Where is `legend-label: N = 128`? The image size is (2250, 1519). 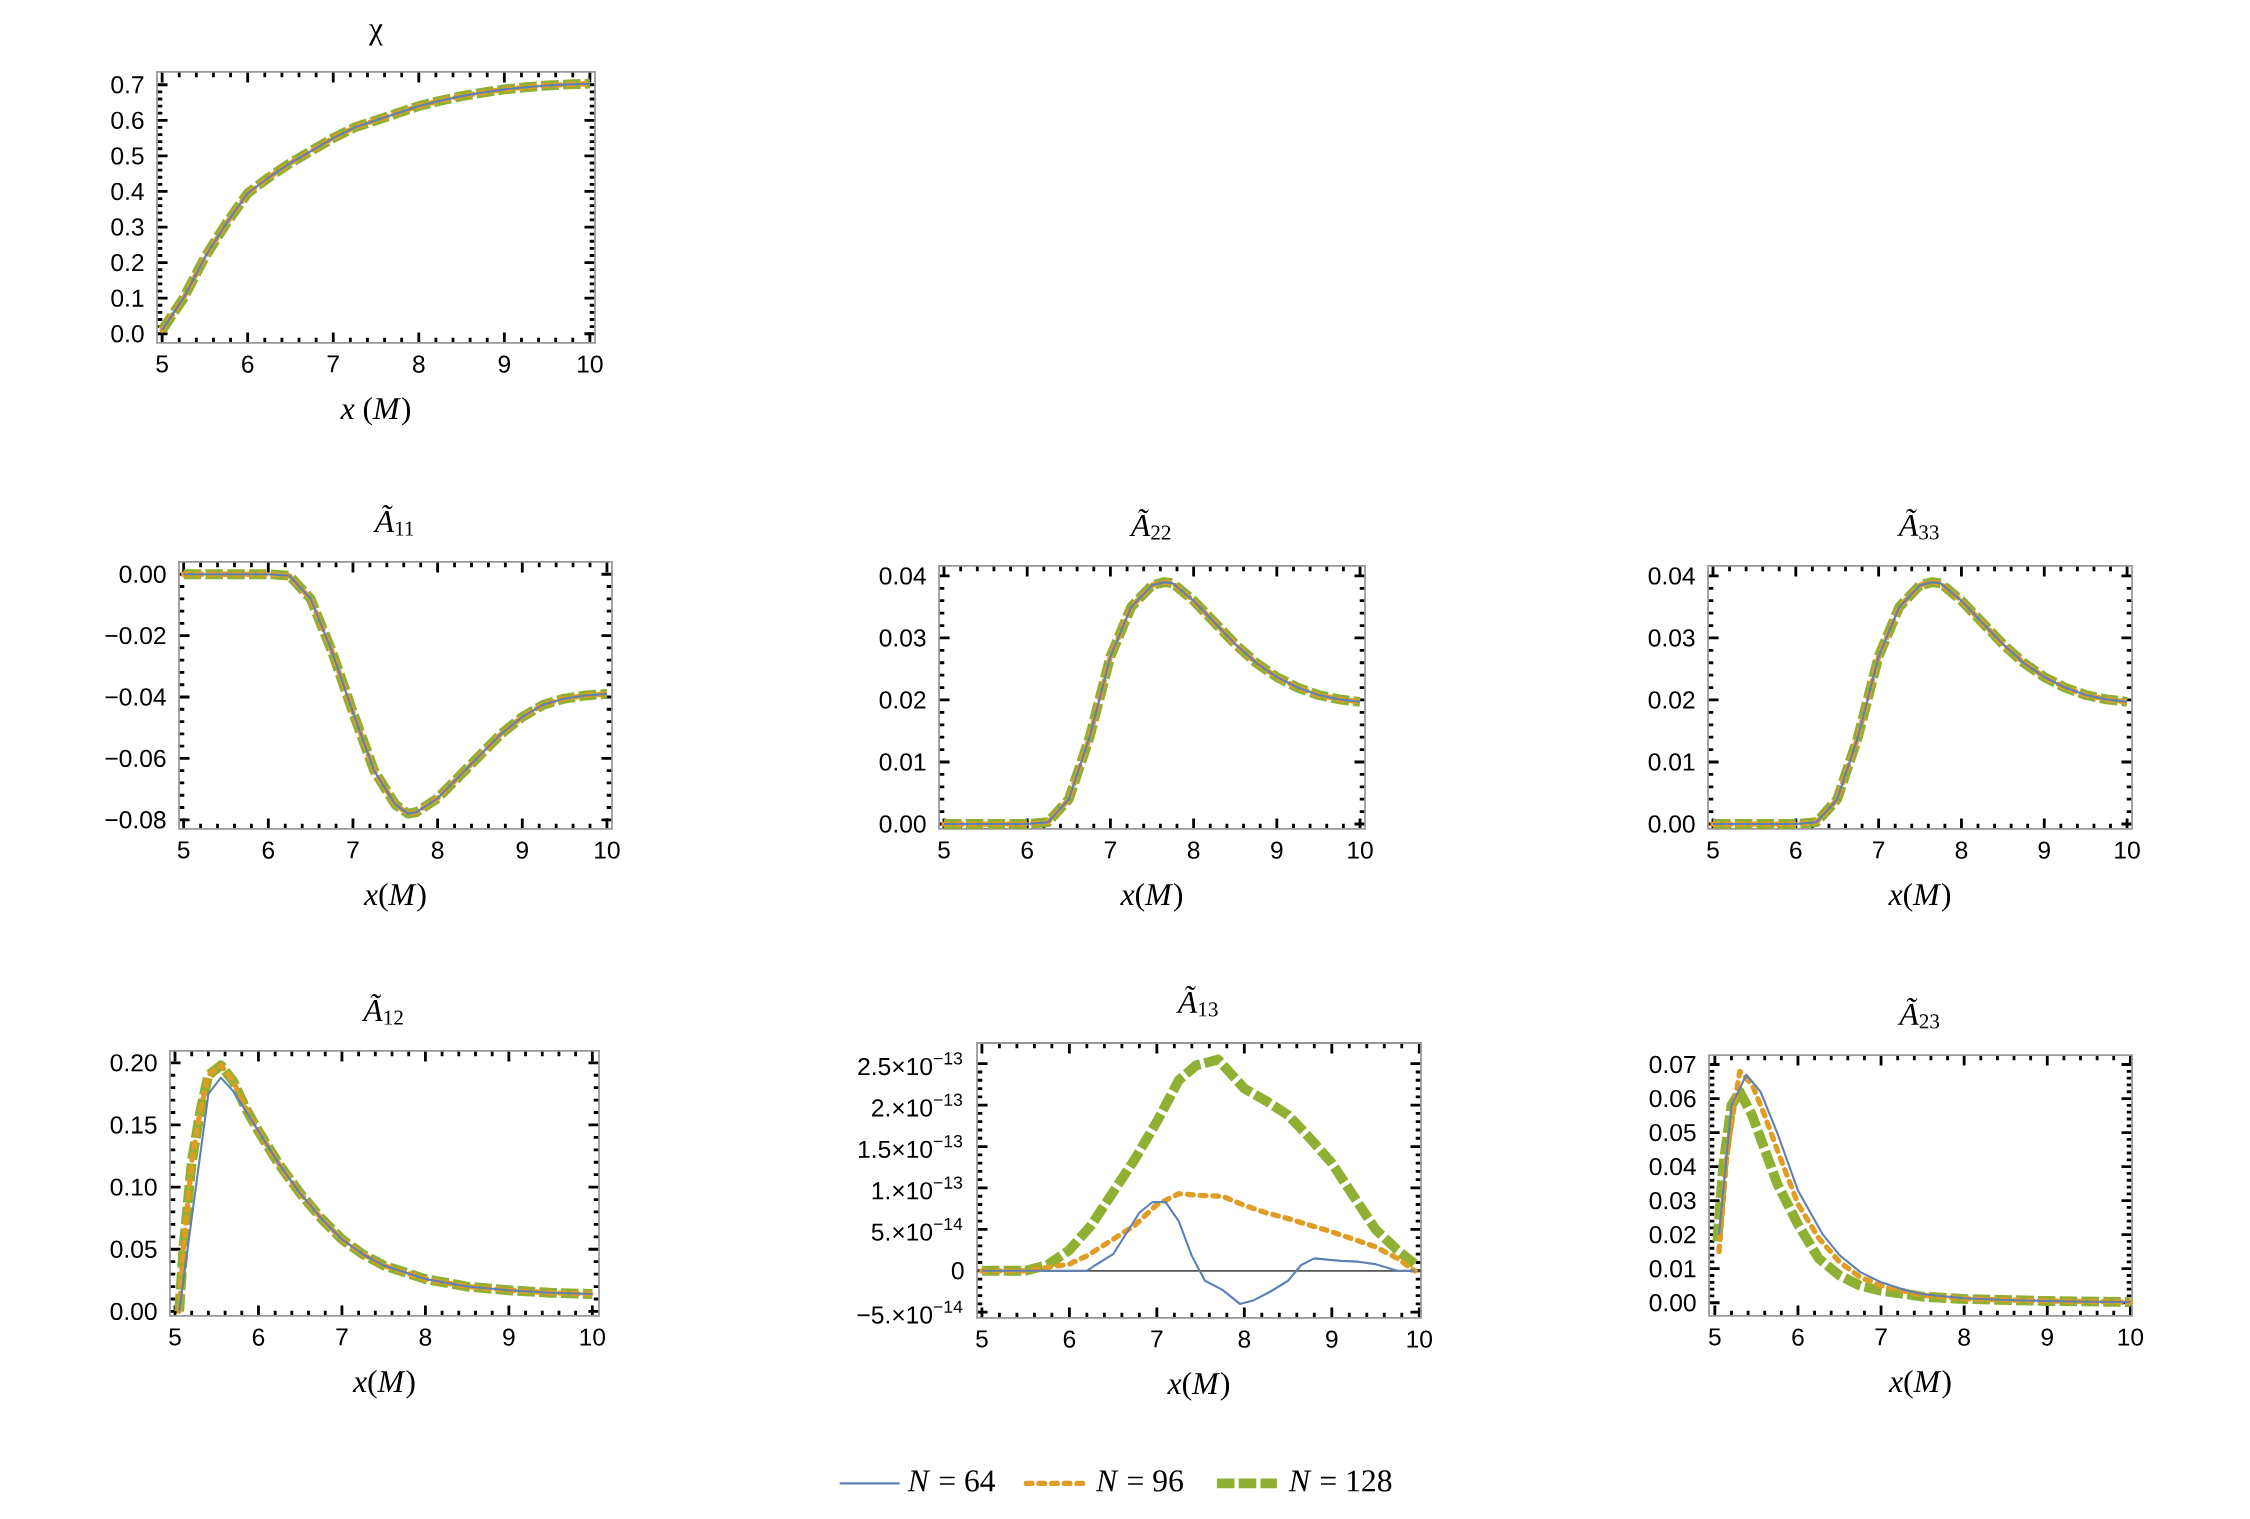
legend-label: N = 128 is located at coordinates (1340, 1481).